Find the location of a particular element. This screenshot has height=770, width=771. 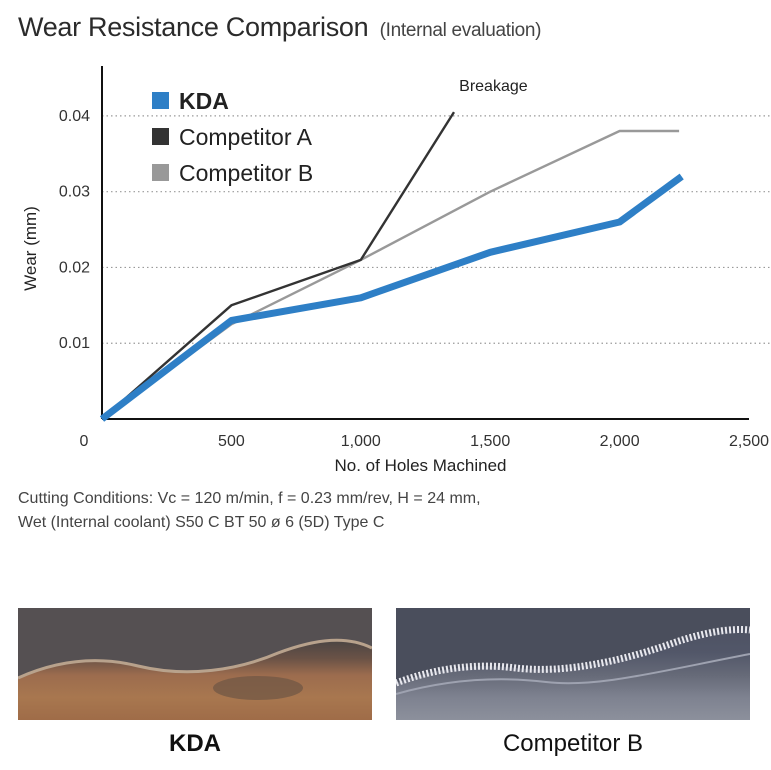

kda-wear-photo is located at coordinates (195, 664).